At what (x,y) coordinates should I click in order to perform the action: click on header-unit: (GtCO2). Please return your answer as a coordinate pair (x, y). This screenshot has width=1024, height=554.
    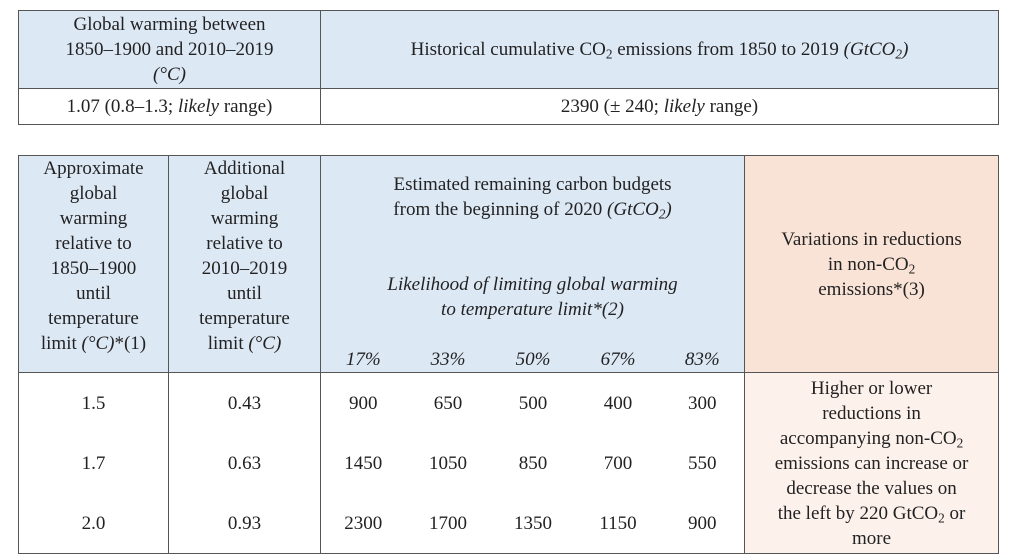
    Looking at the image, I should click on (876, 50).